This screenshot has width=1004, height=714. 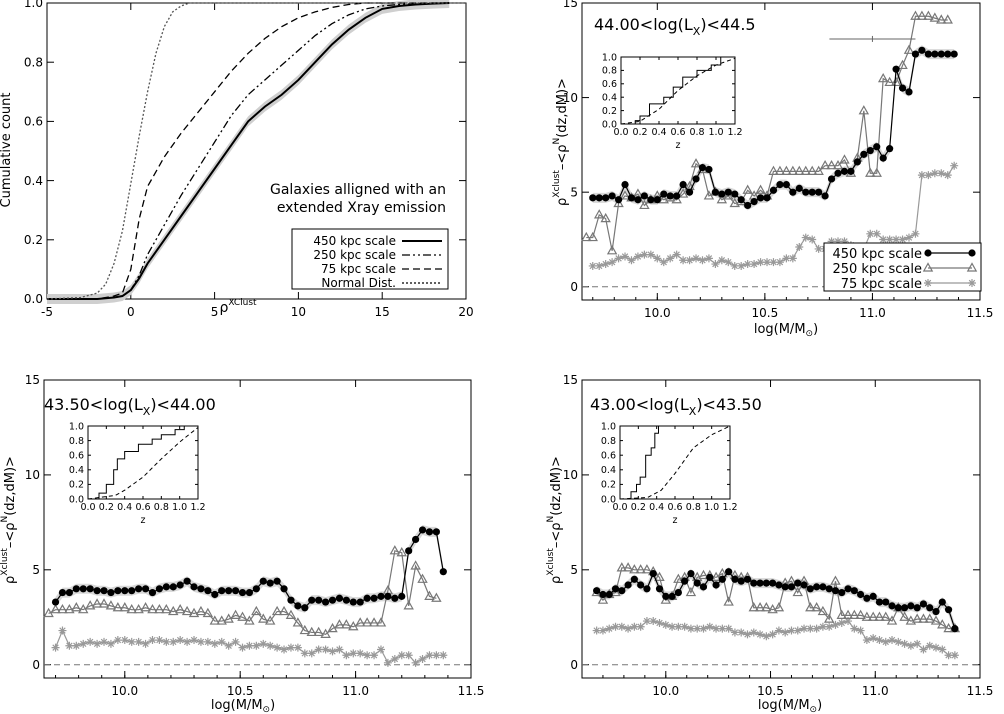 I want to click on p2-inset-xtick-label: 1.0, so click(x=179, y=507).